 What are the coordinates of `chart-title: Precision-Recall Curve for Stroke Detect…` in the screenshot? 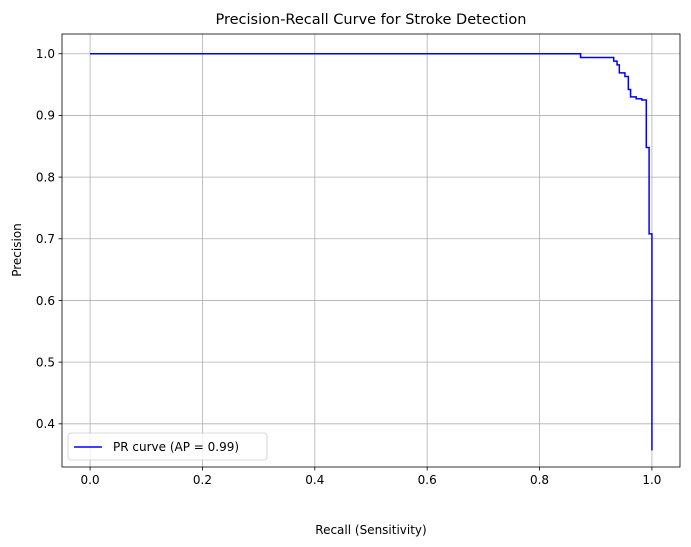 It's located at (371, 20).